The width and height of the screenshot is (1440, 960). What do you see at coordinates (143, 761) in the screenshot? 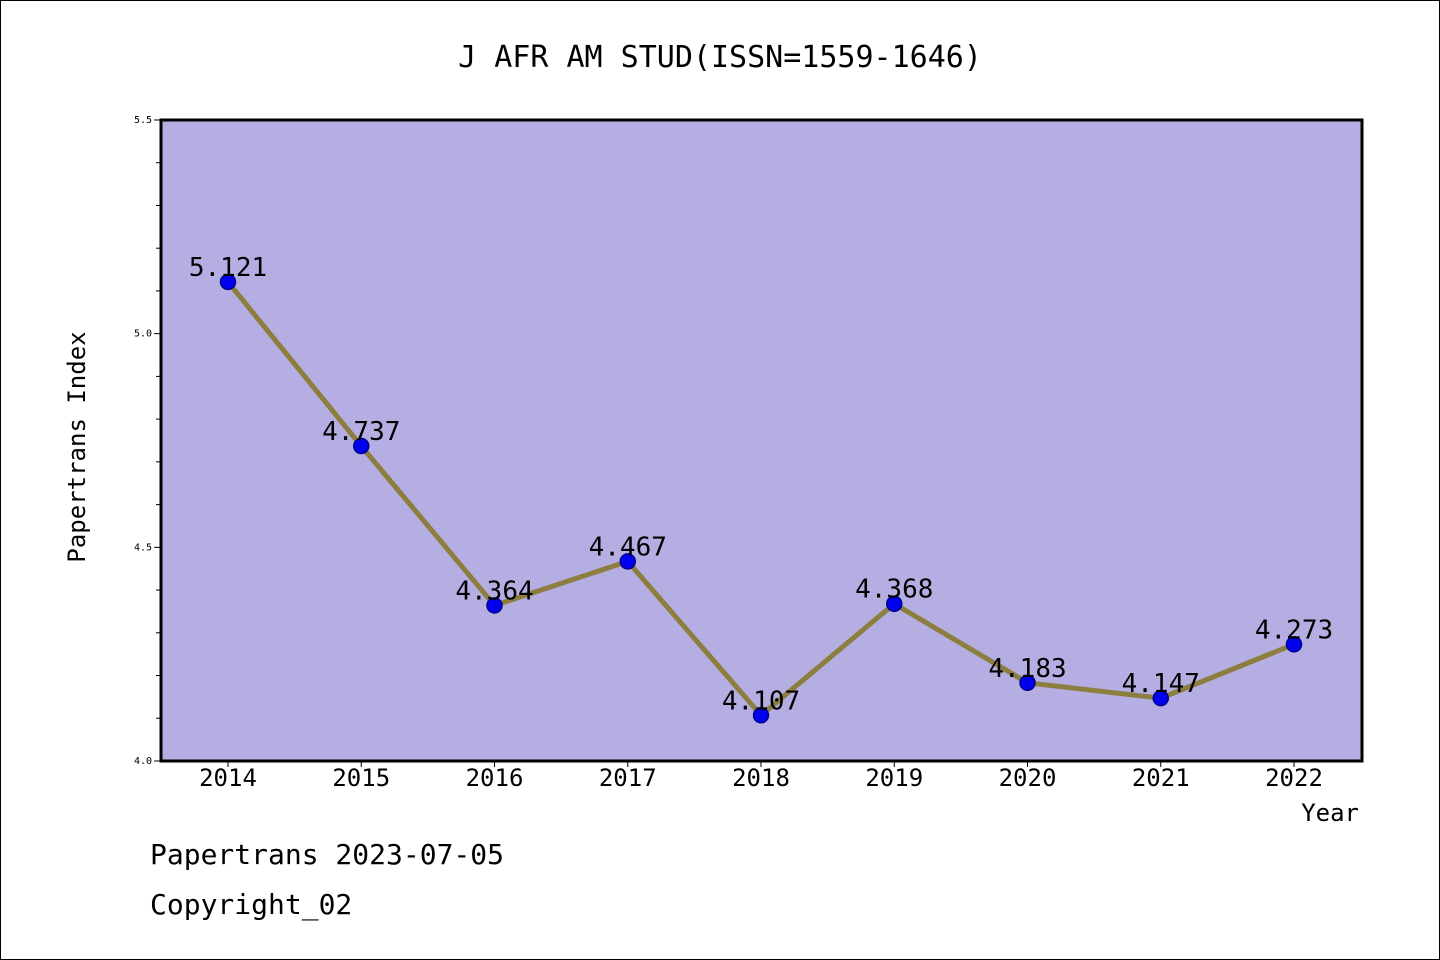
I see `y-tick-label: 4.0` at bounding box center [143, 761].